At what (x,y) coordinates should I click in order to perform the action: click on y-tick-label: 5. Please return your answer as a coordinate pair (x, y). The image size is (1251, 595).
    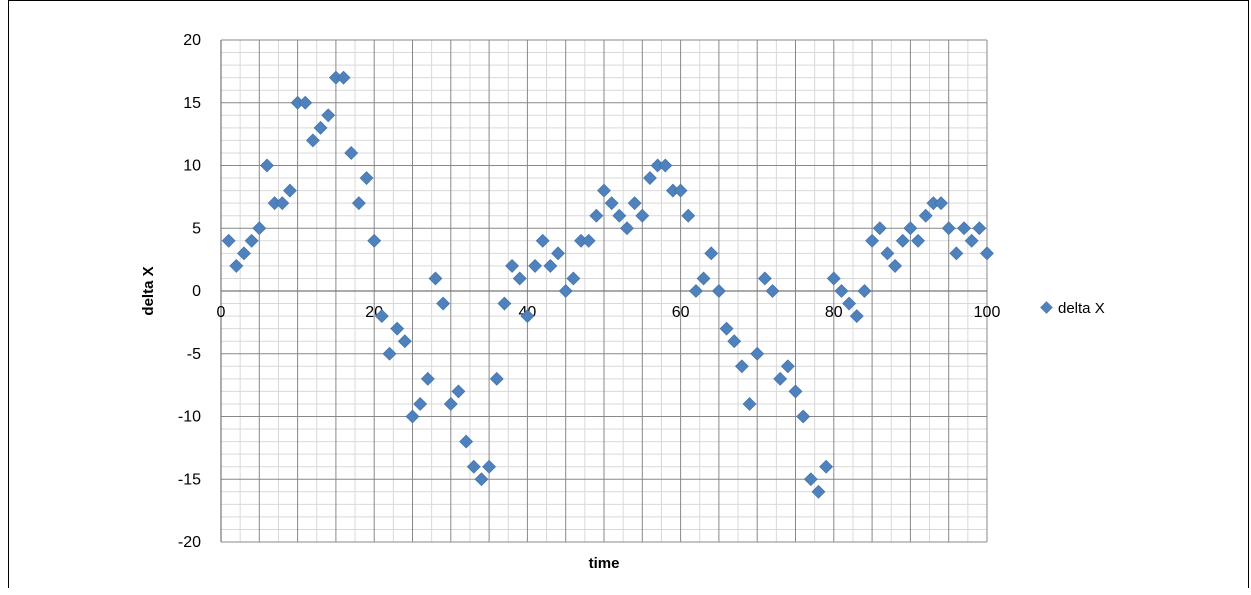
    Looking at the image, I should click on (196, 228).